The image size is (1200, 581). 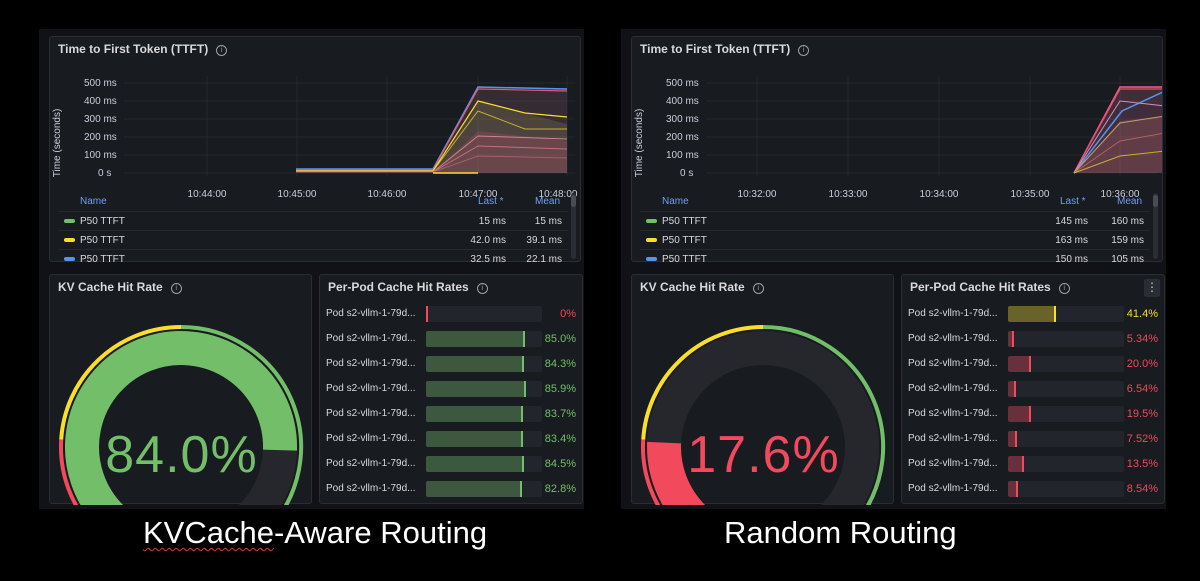 I want to click on pod-row: Pod s2-vllm-1-79d... 85.9%, so click(x=452, y=389).